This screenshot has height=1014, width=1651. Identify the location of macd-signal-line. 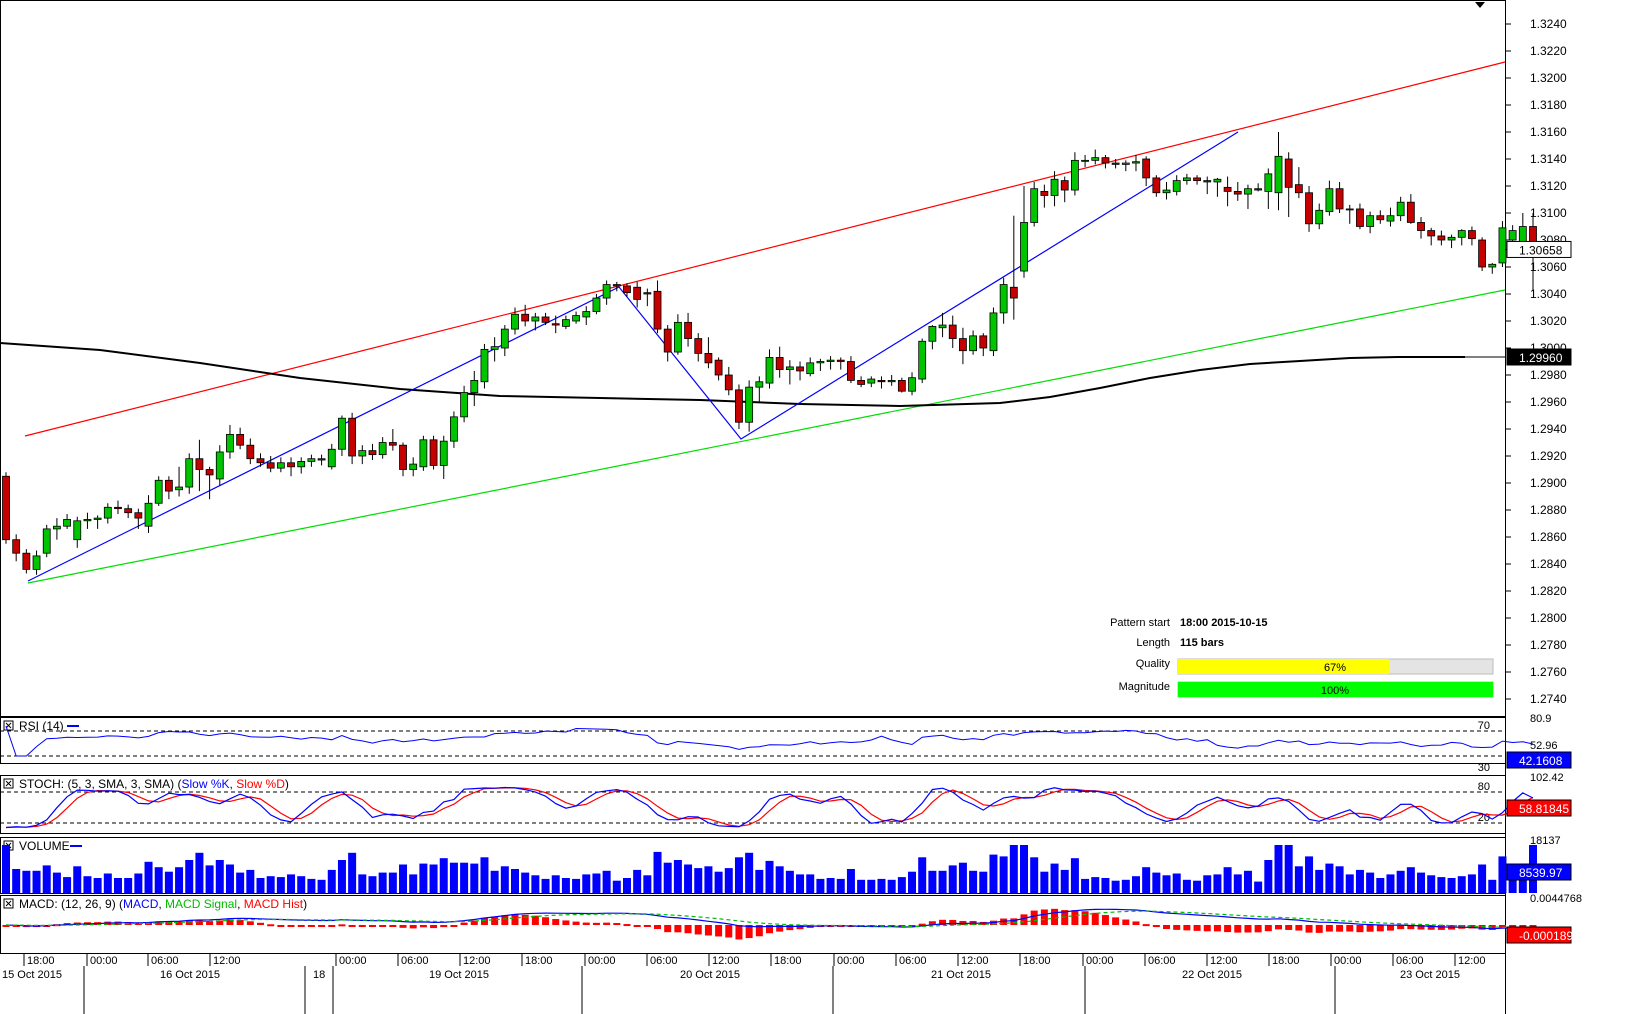
(769, 919).